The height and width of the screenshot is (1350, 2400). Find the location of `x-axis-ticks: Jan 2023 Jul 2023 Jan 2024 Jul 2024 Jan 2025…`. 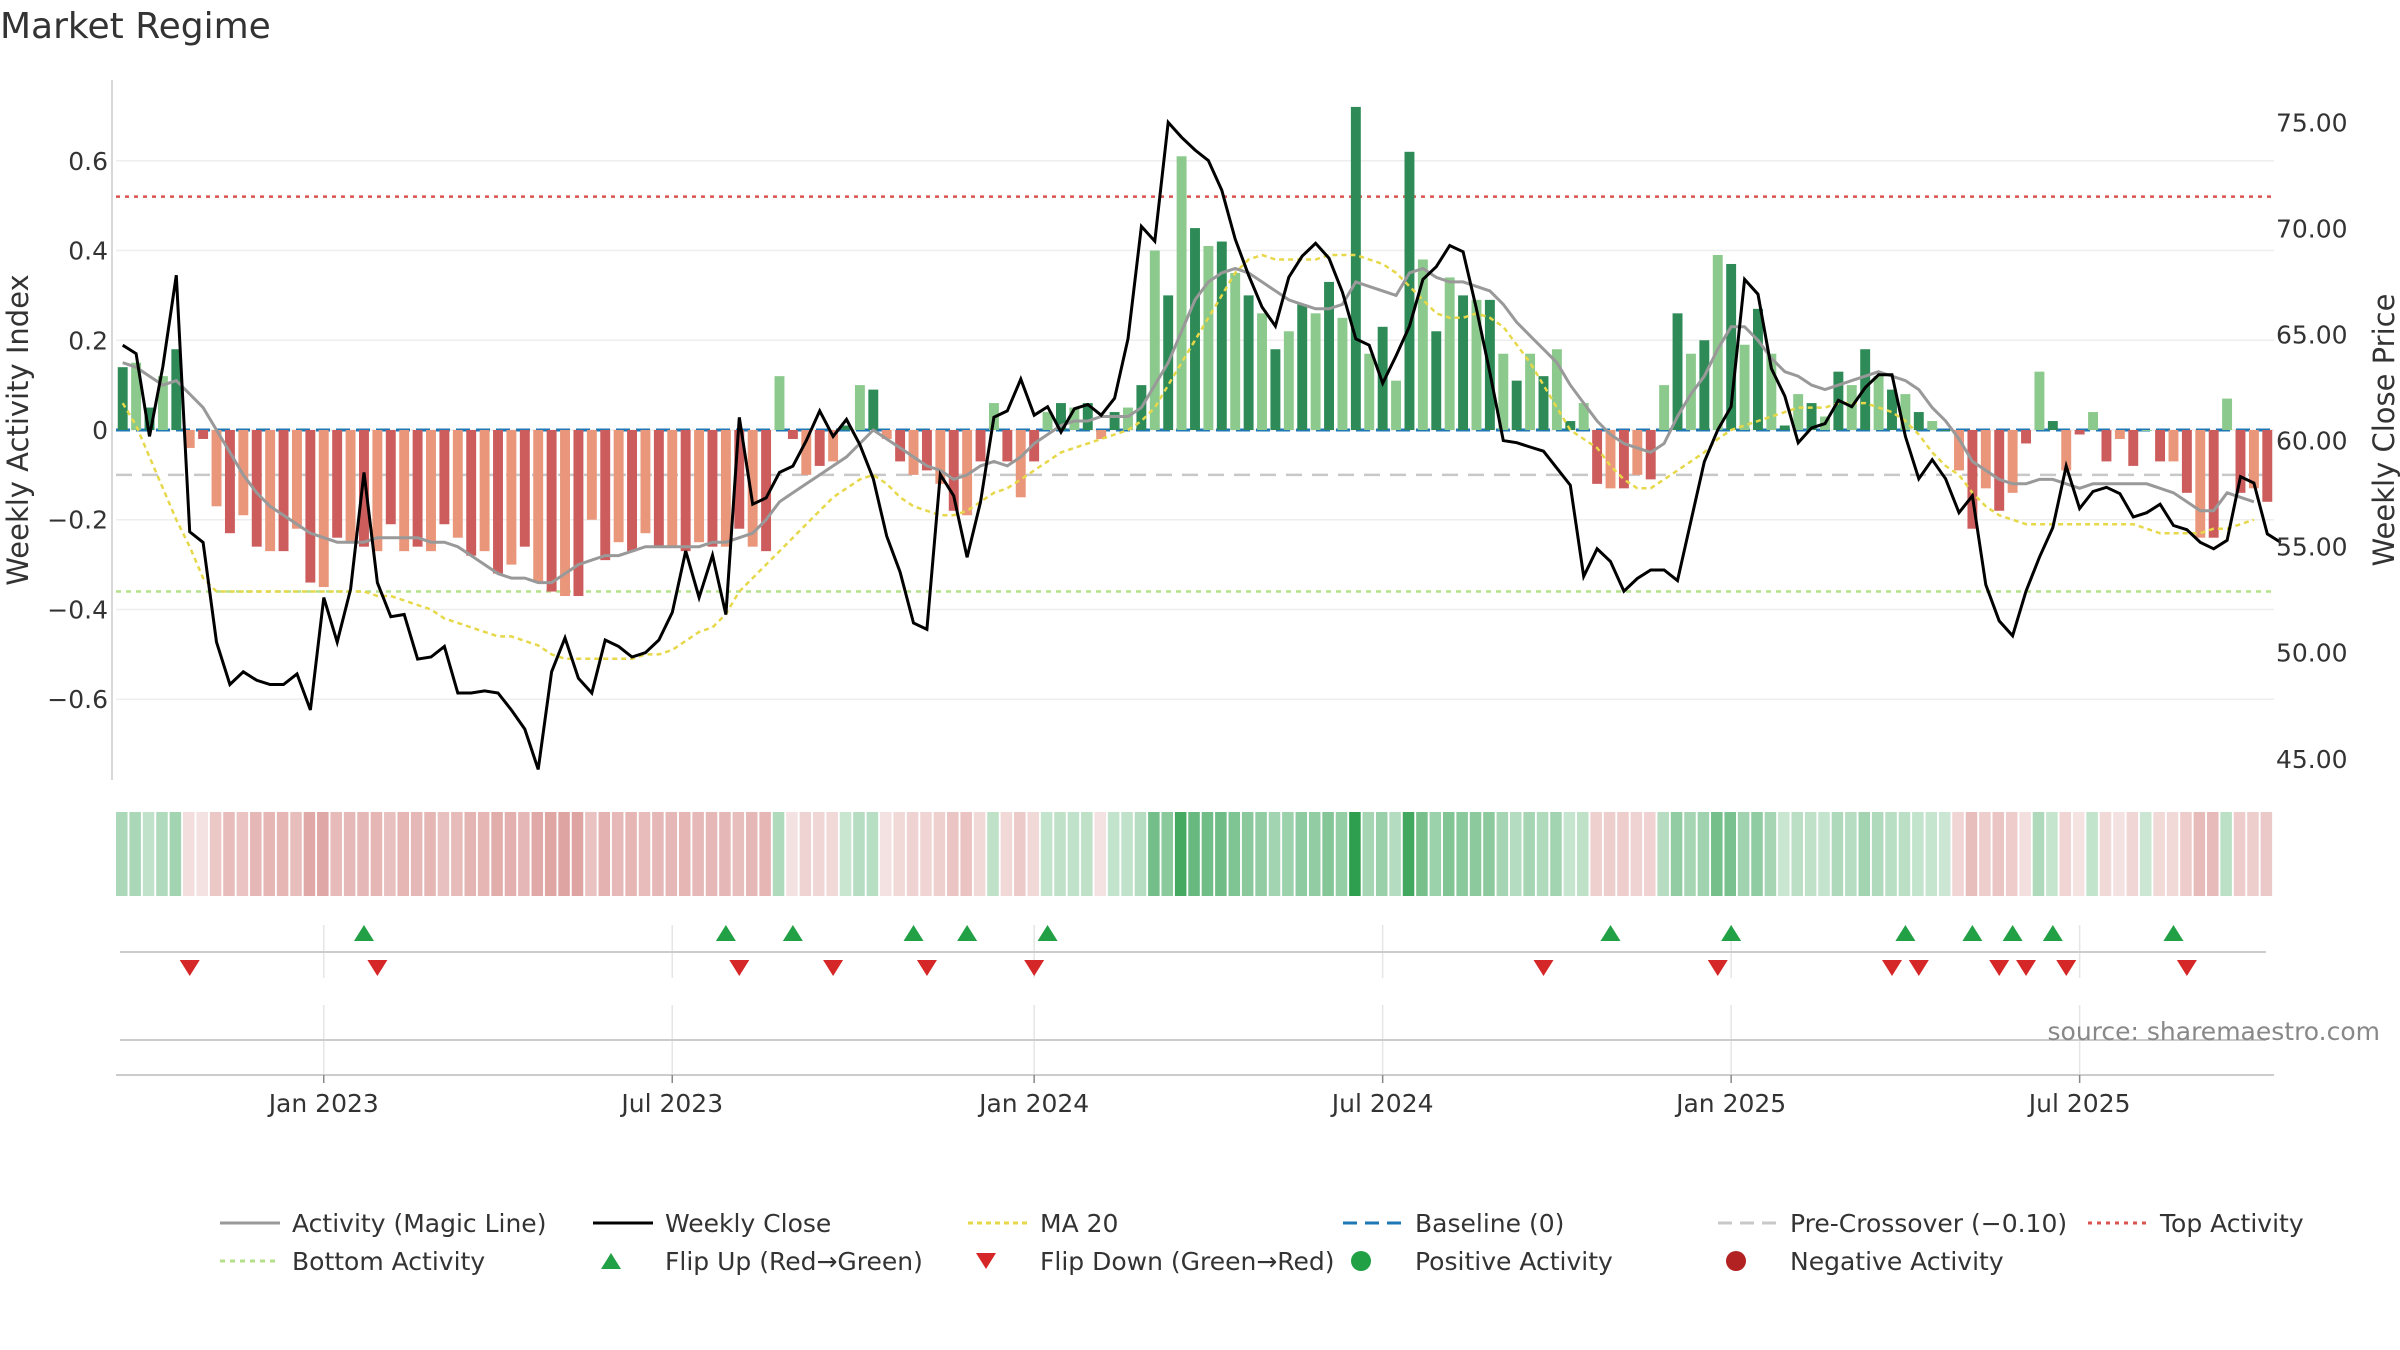

x-axis-ticks: Jan 2023 Jul 2023 Jan 2024 Jul 2024 Jan 2025… is located at coordinates (1199, 1096).